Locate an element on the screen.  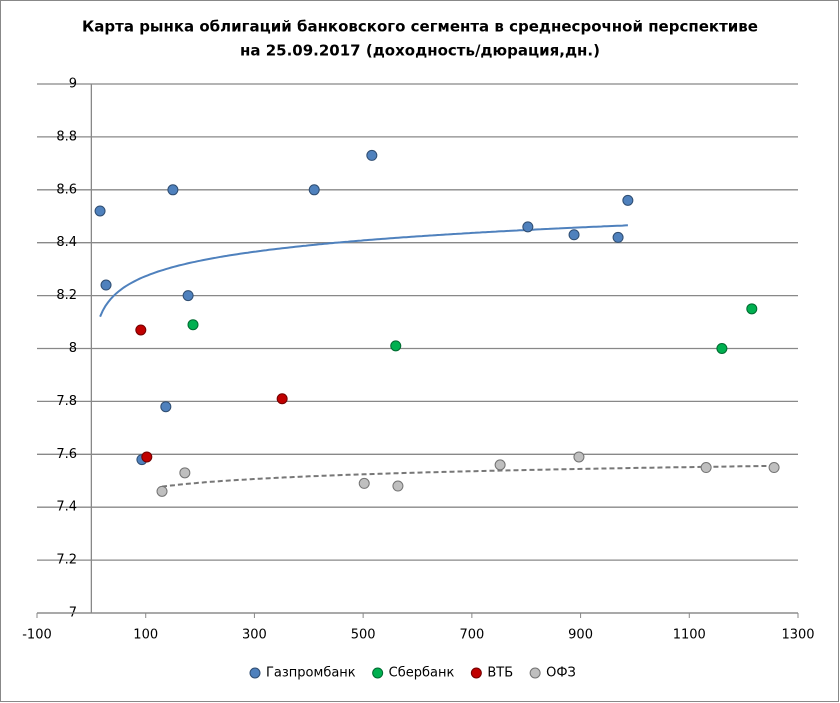
y-tick-label: 7.6 is located at coordinates (66, 454).